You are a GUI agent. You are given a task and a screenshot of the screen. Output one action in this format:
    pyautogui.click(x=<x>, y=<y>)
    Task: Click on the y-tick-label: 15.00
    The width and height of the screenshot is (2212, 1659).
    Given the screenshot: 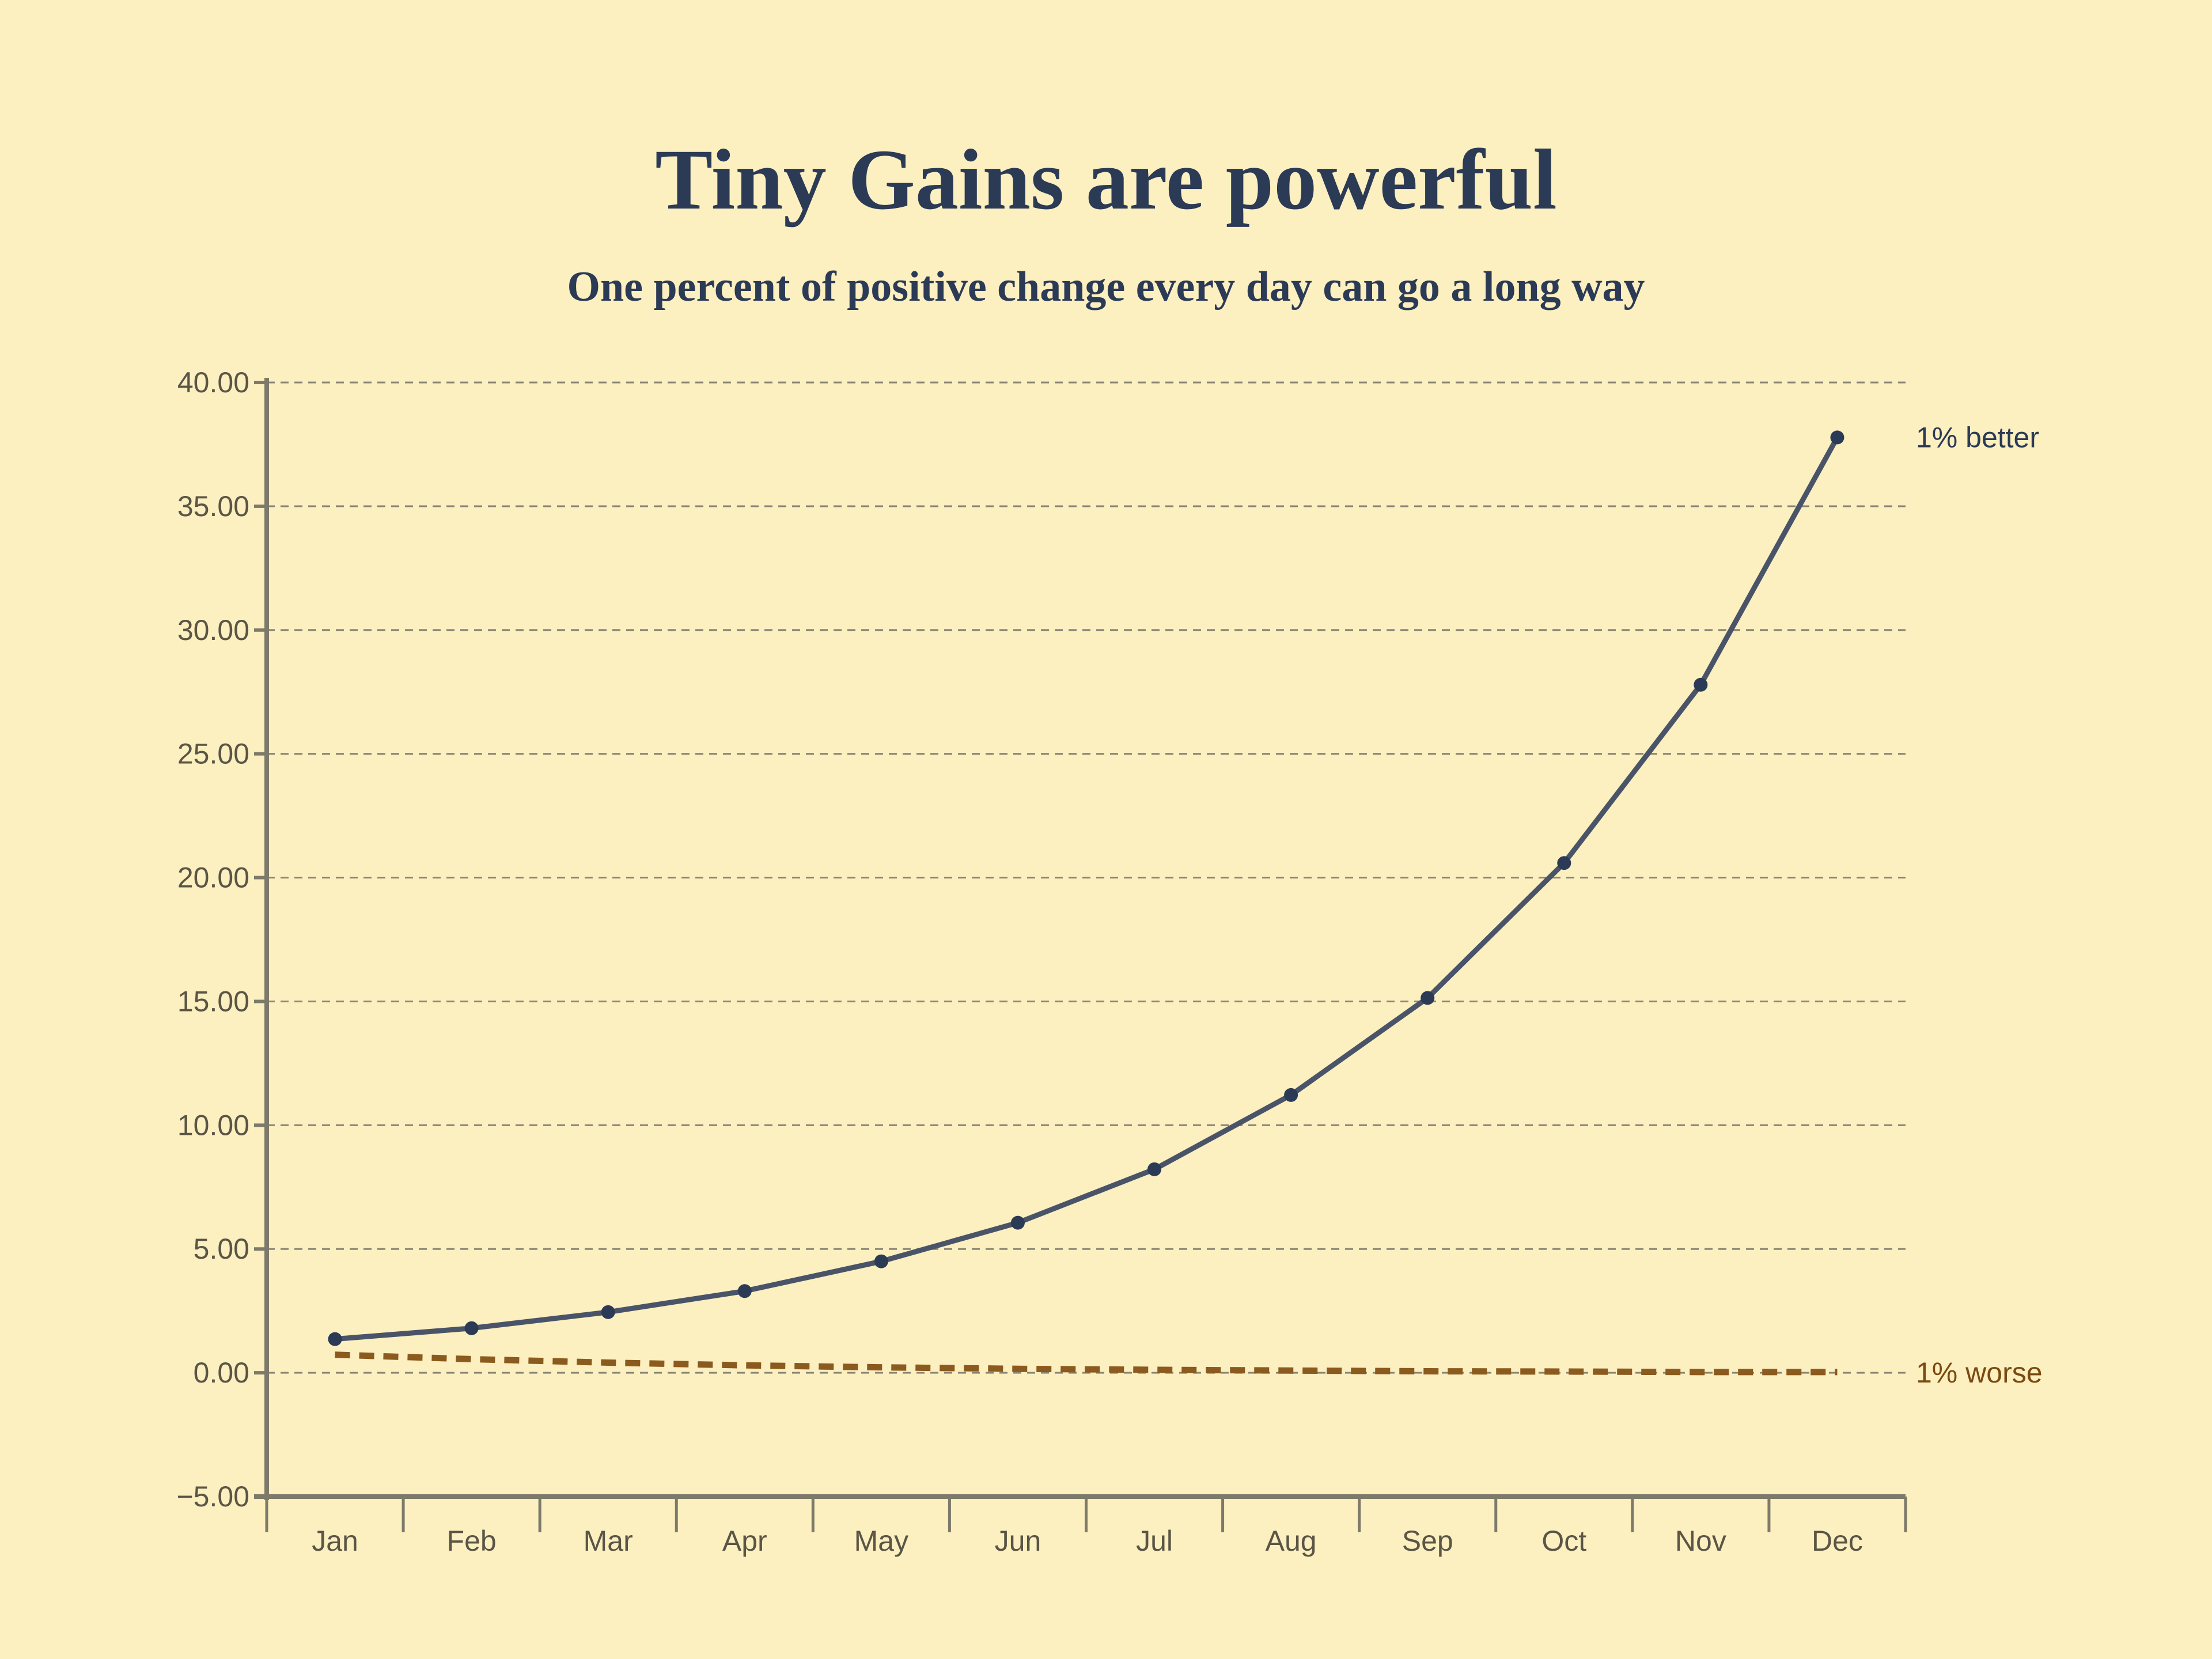 What is the action you would take?
    pyautogui.click(x=213, y=1001)
    